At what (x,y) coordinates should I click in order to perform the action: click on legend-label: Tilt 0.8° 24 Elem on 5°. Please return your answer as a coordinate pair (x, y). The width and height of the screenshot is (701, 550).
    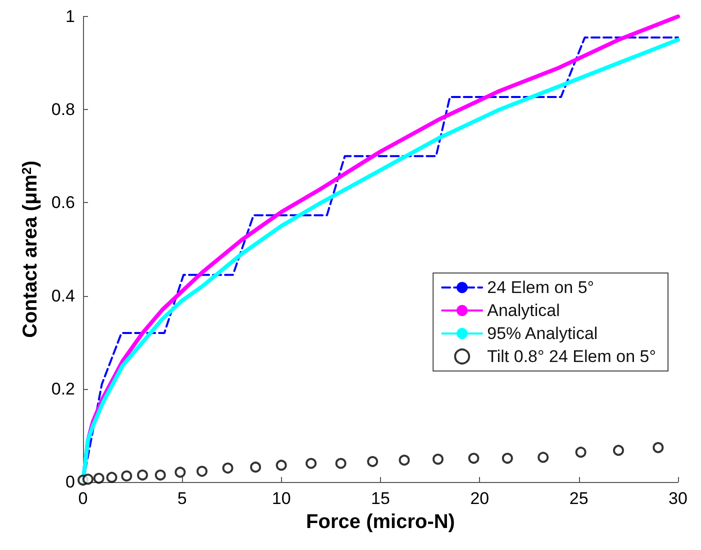
    Looking at the image, I should click on (571, 356).